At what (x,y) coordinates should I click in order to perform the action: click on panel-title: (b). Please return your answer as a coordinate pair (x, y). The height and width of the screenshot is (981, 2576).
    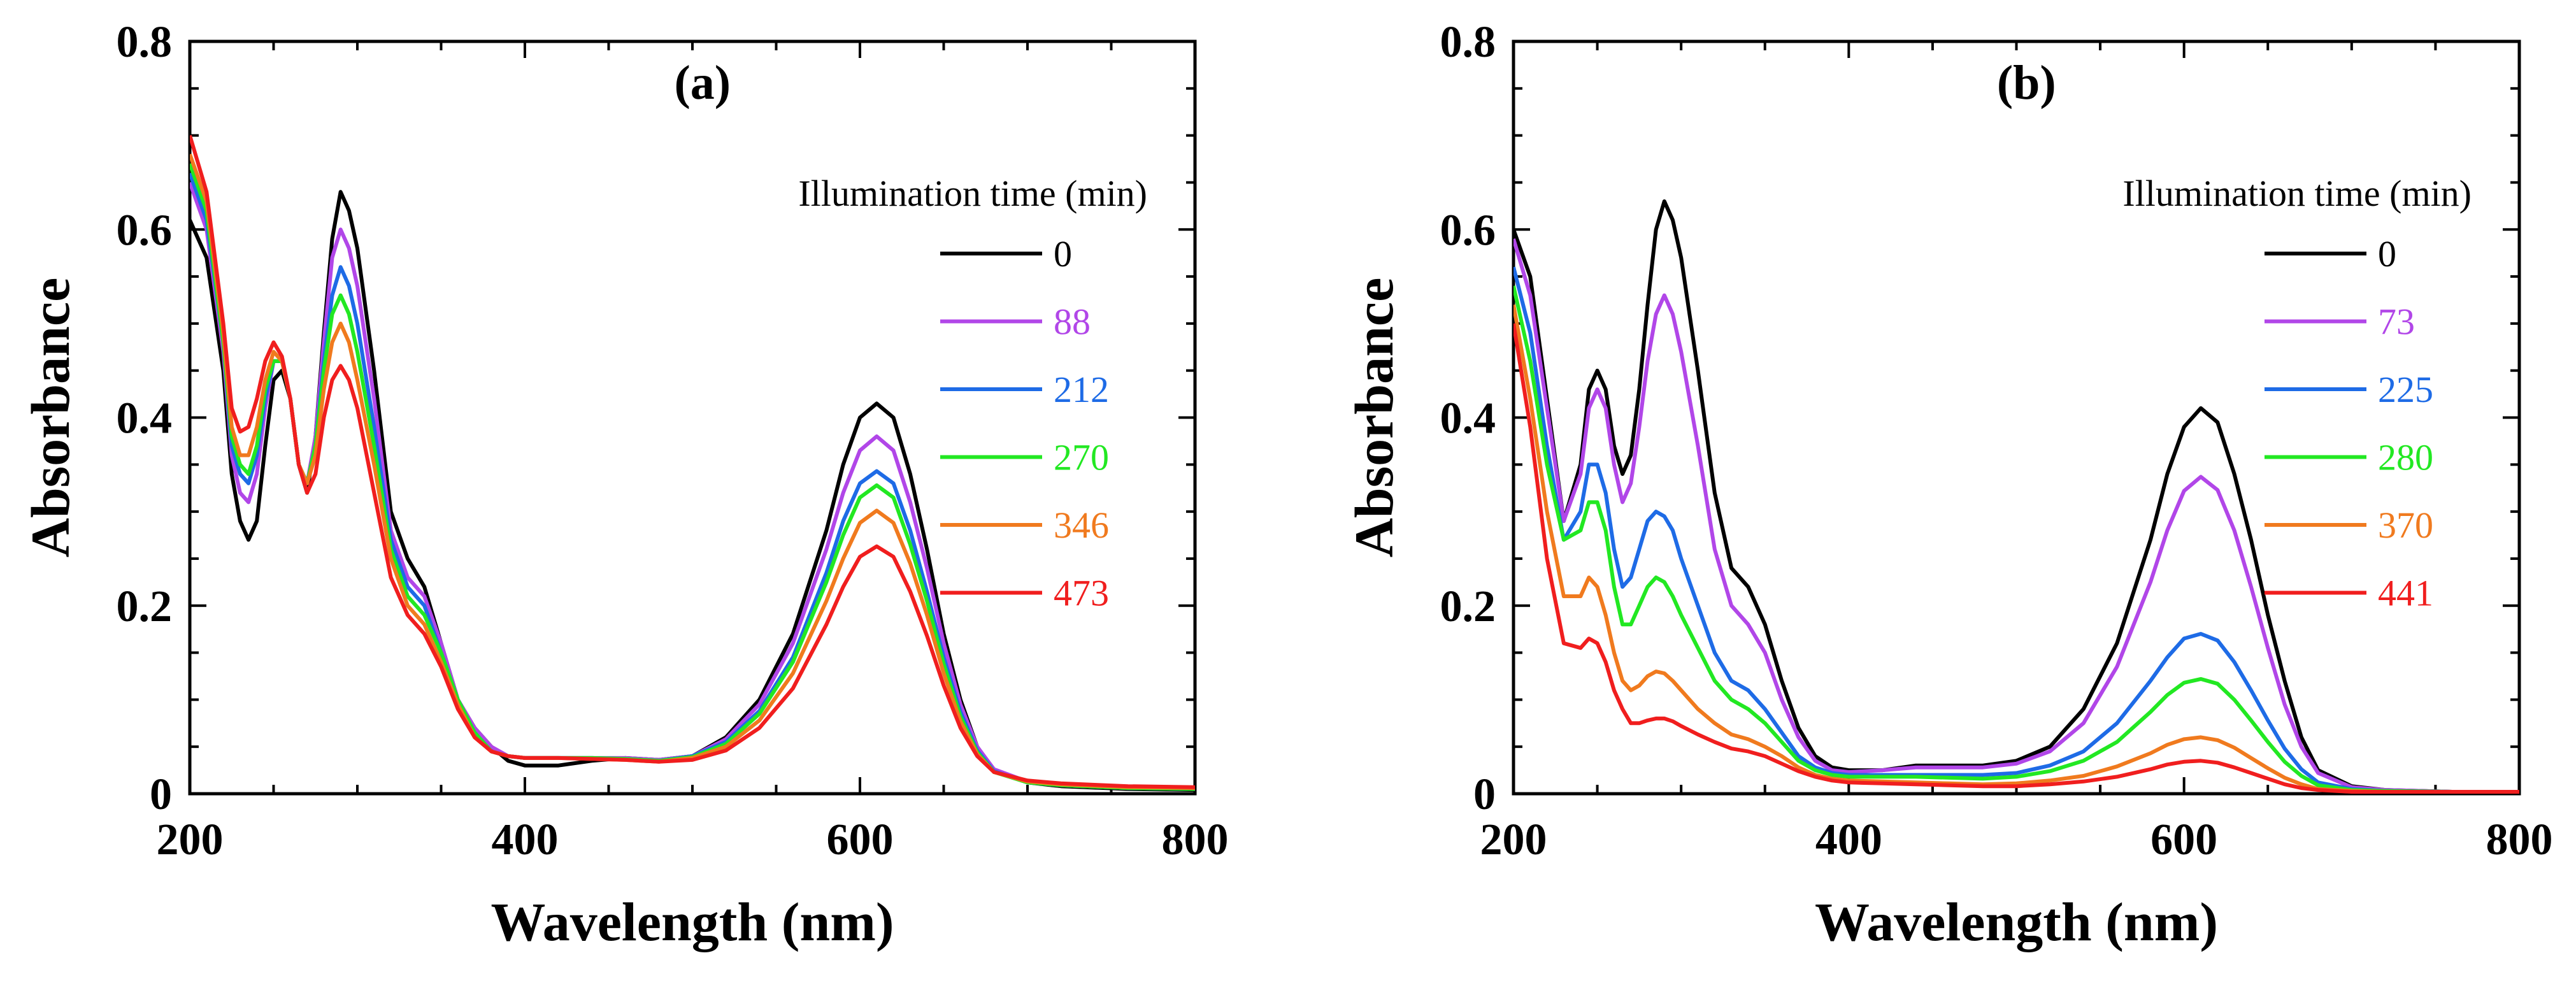
    Looking at the image, I should click on (2026, 83).